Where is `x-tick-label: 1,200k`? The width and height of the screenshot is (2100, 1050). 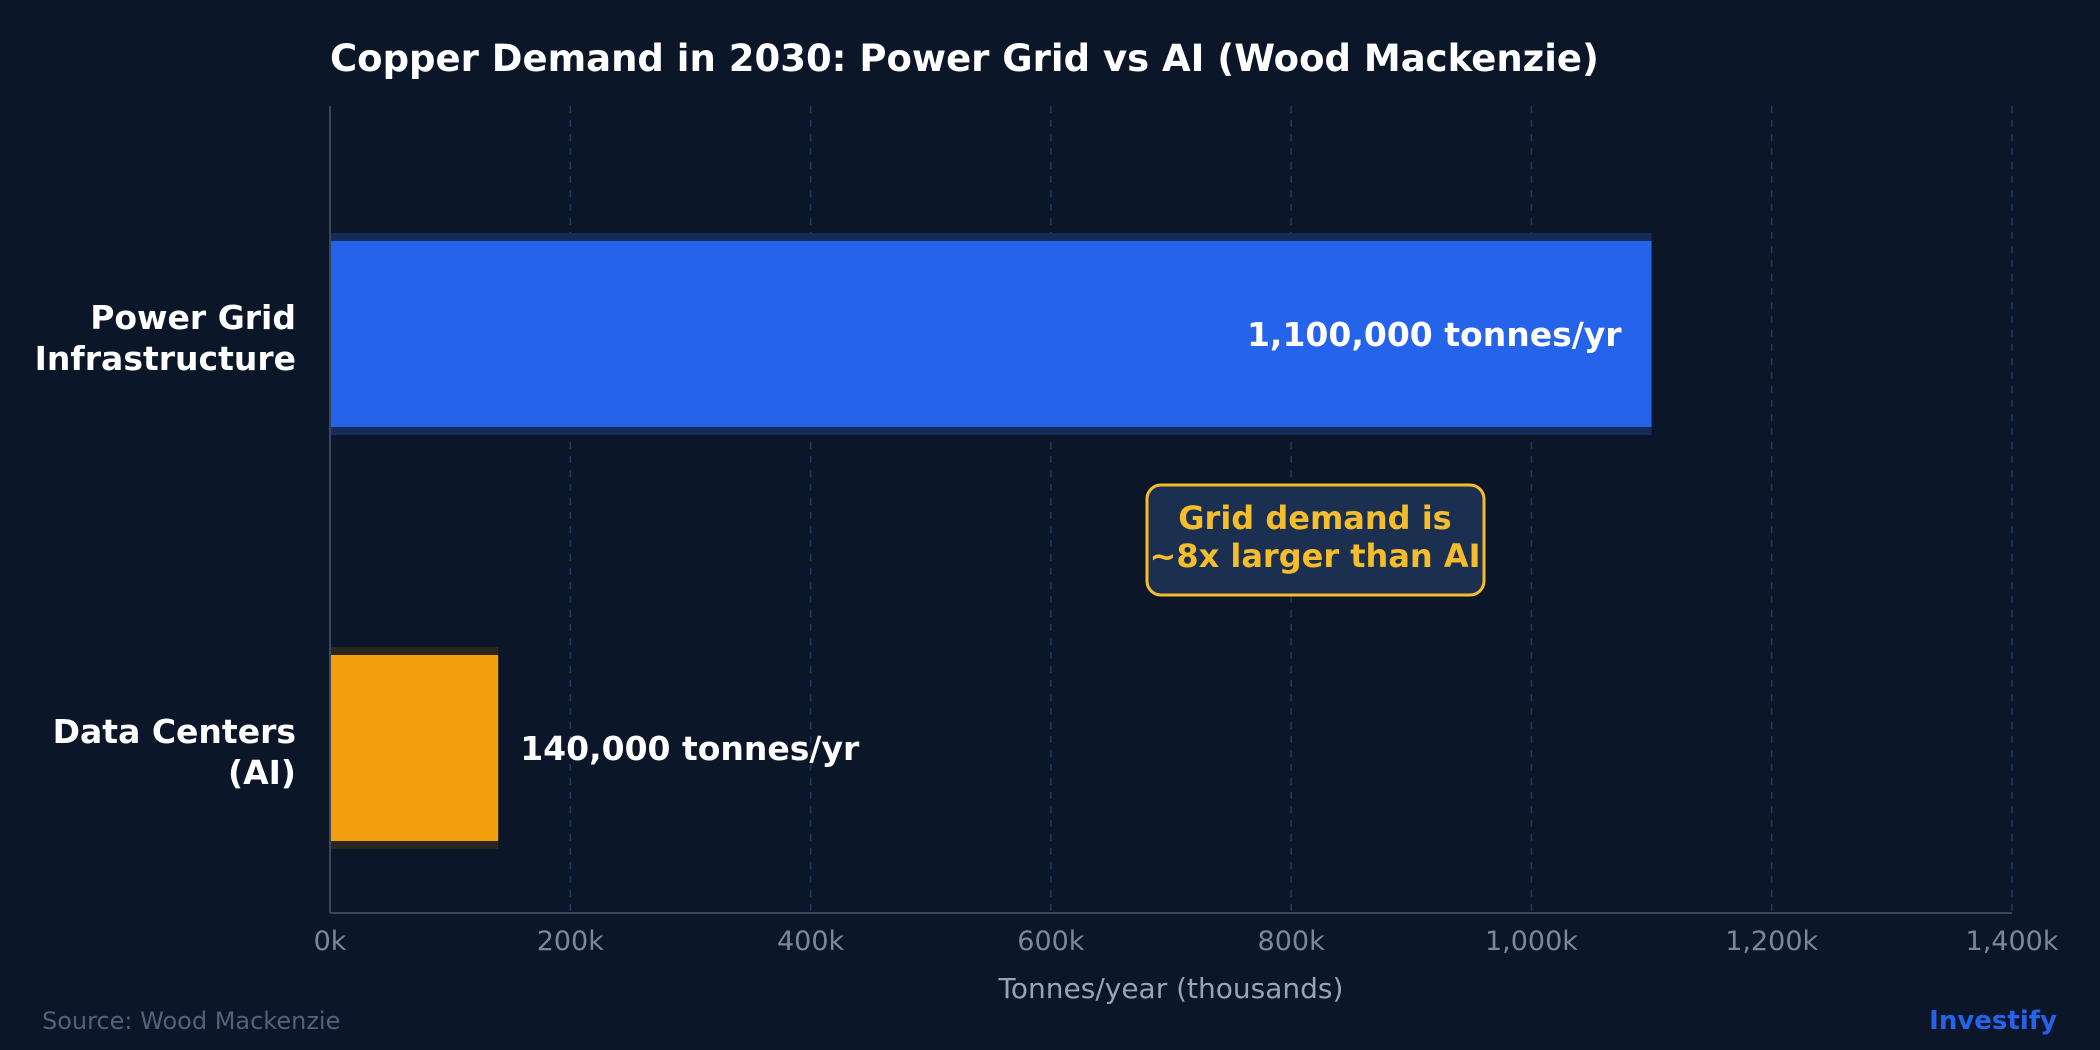 x-tick-label: 1,200k is located at coordinates (1771, 941).